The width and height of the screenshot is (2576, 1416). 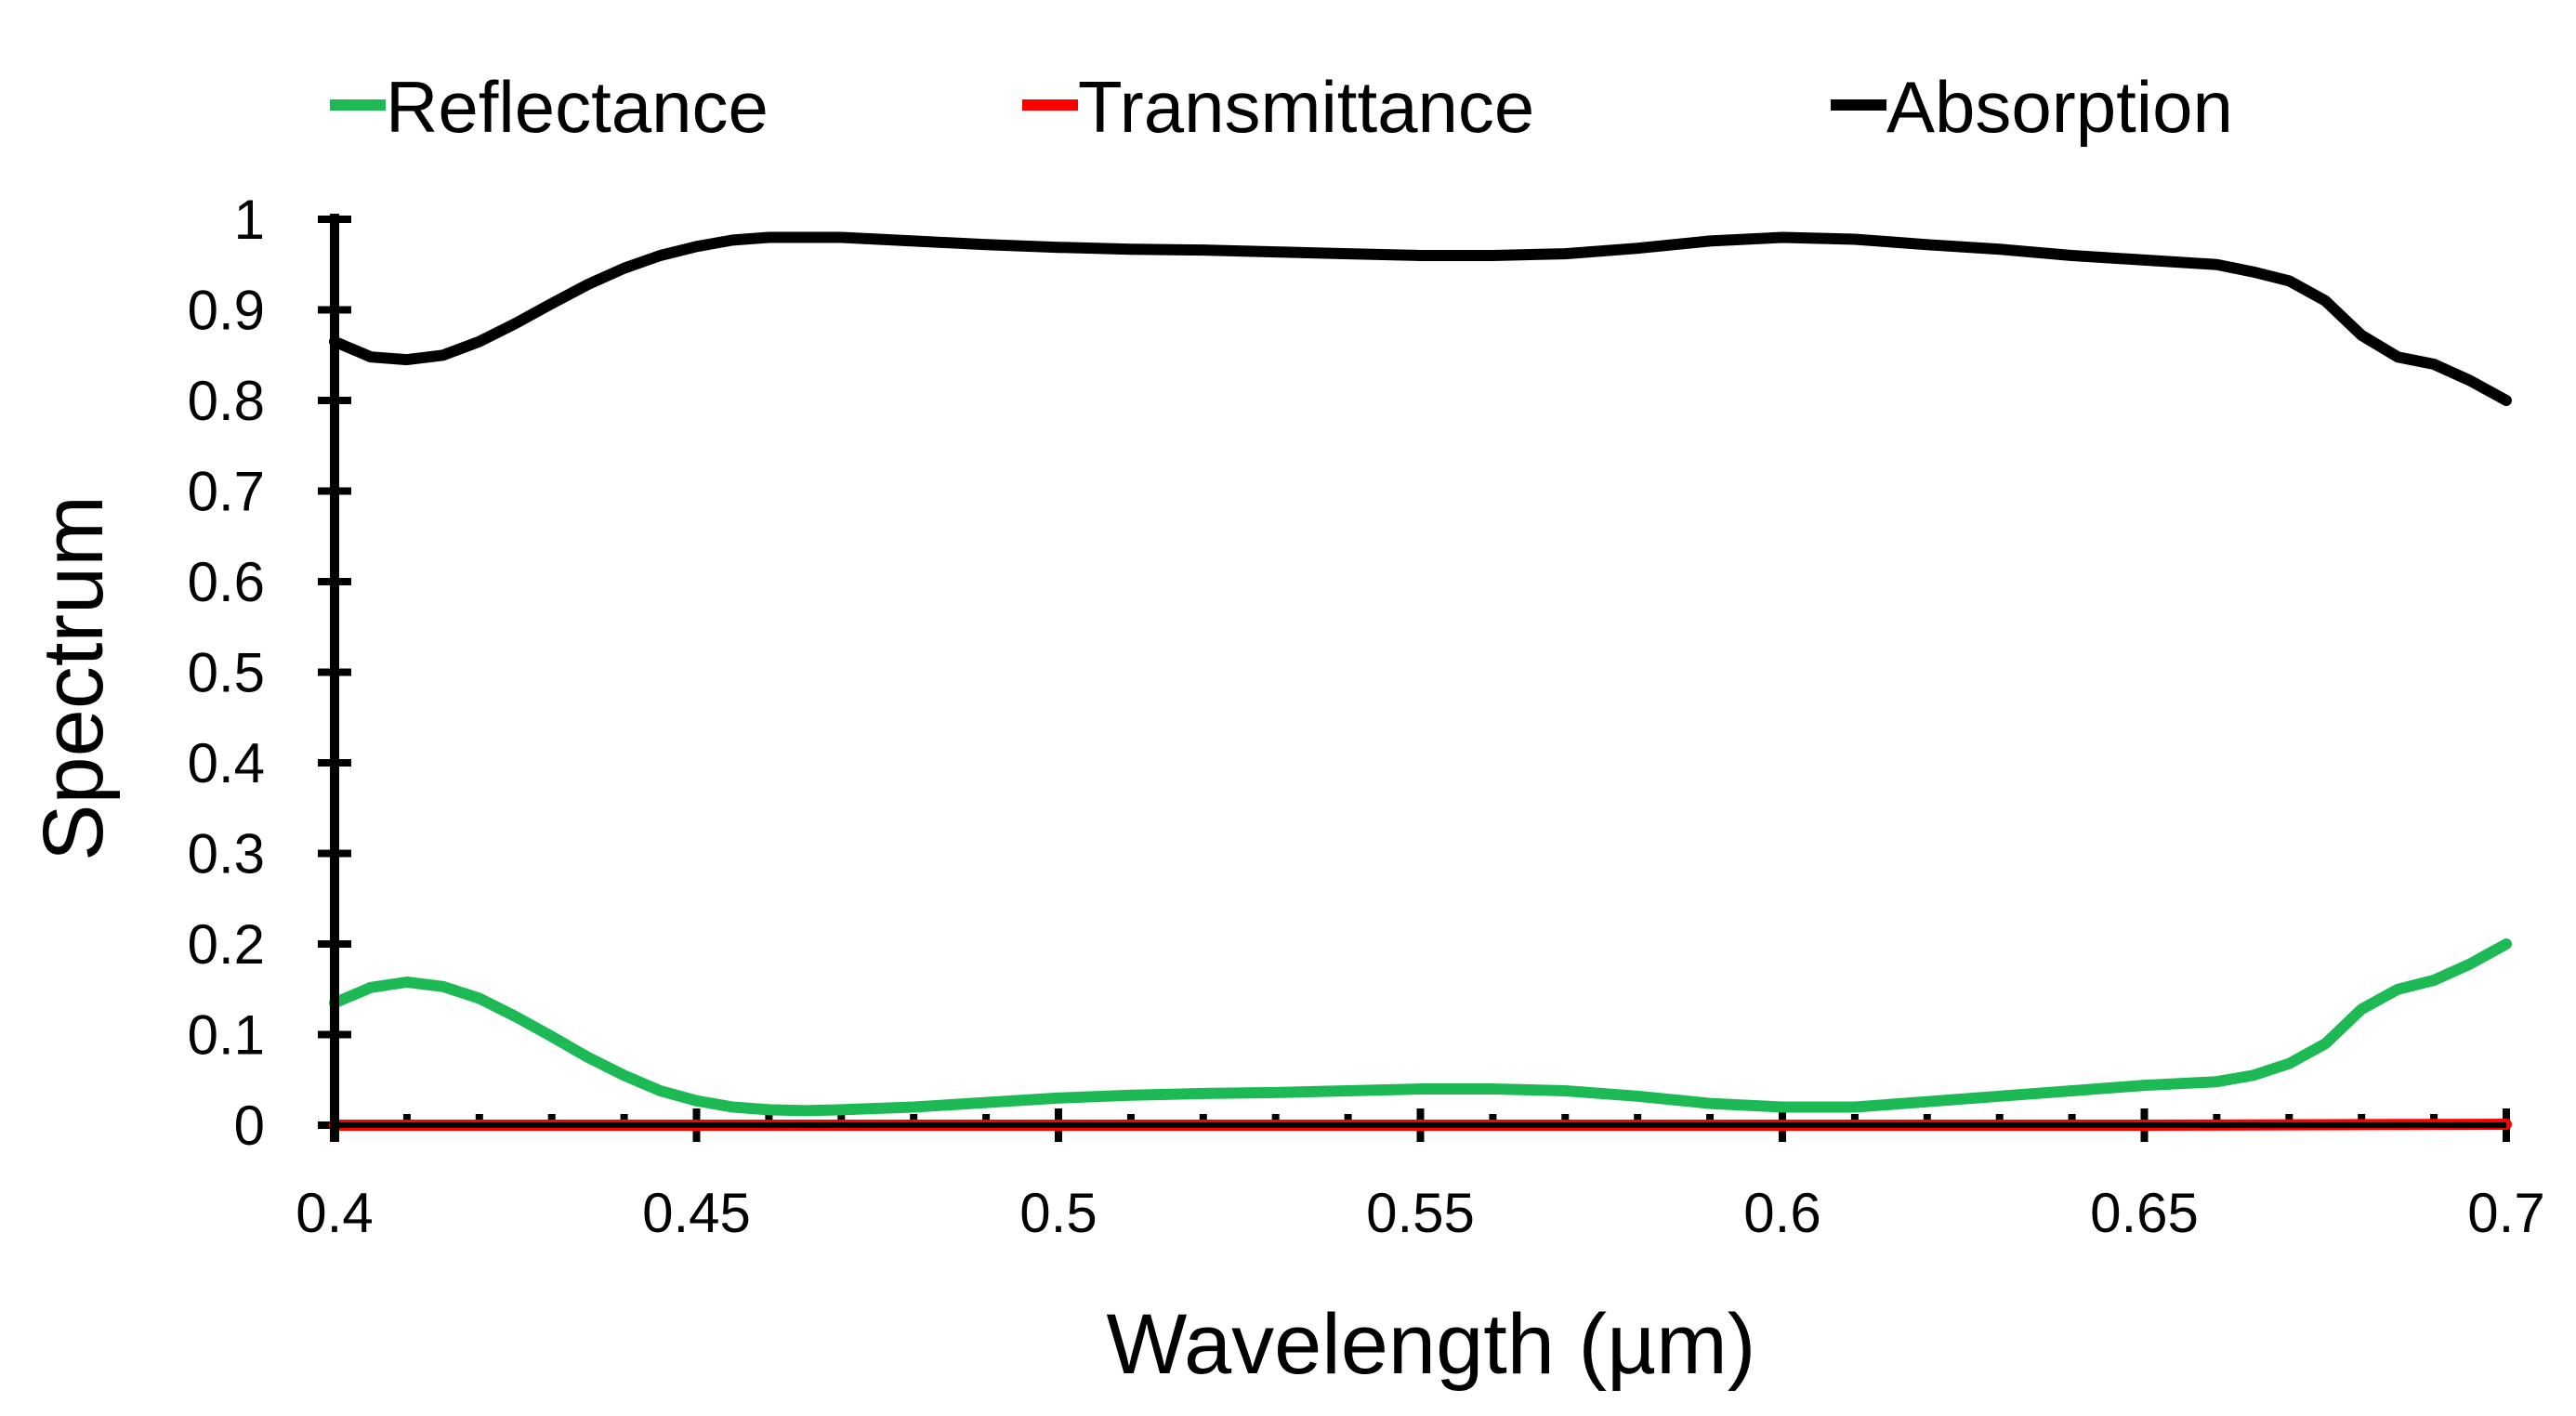 What do you see at coordinates (1431, 1344) in the screenshot?
I see `x-axis-title: Wavelength (µm)` at bounding box center [1431, 1344].